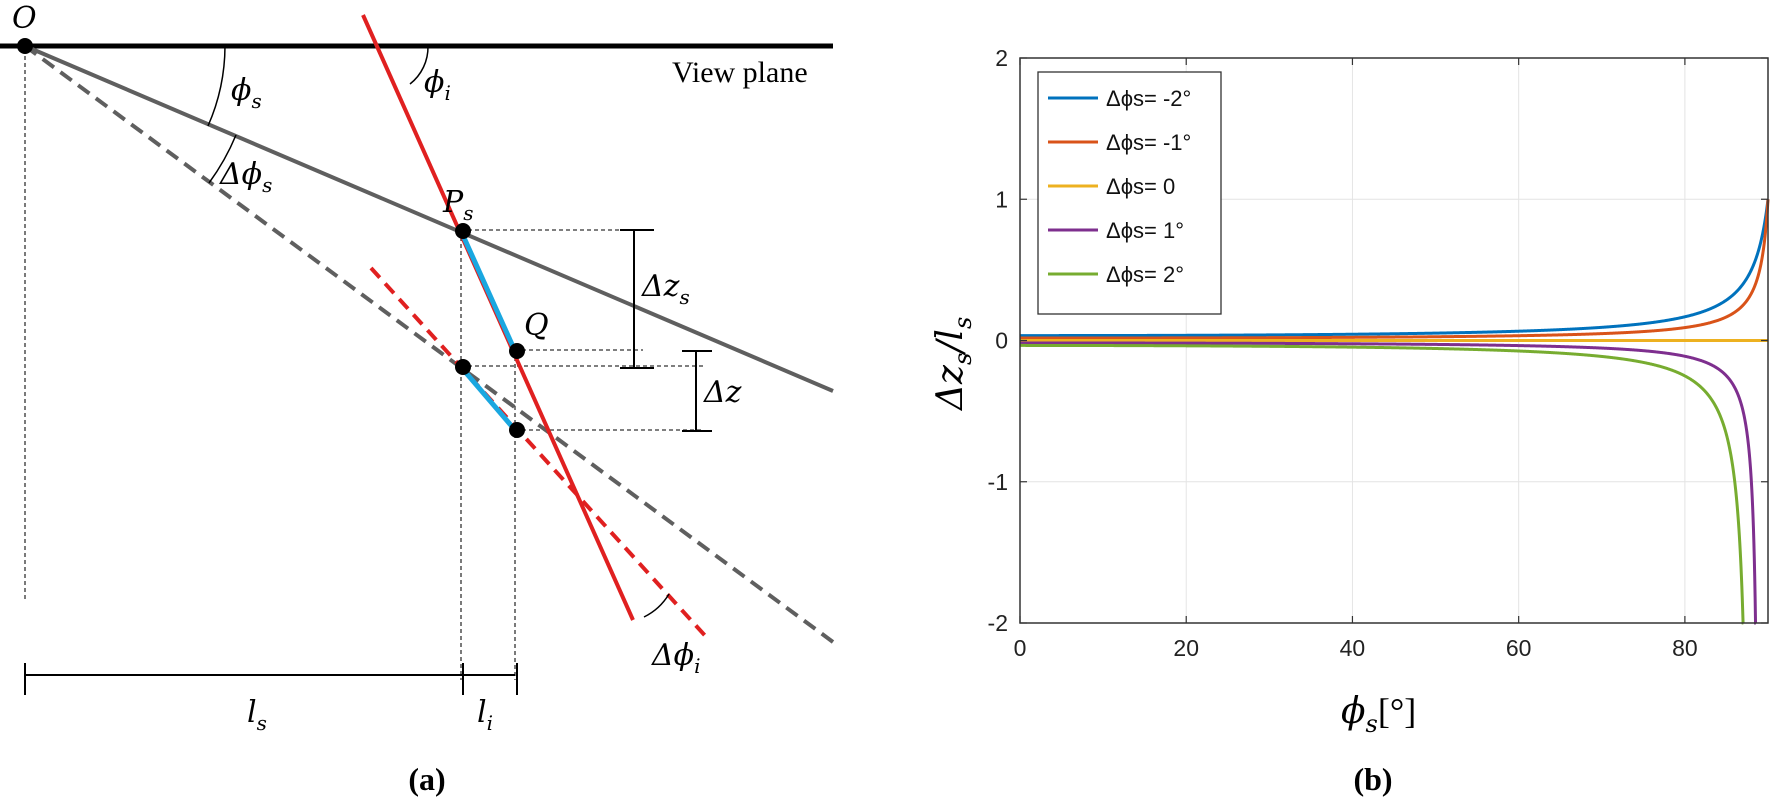 The image size is (1772, 803). Describe the element at coordinates (1519, 648) in the screenshot. I see `x-tick-label: 60` at that location.